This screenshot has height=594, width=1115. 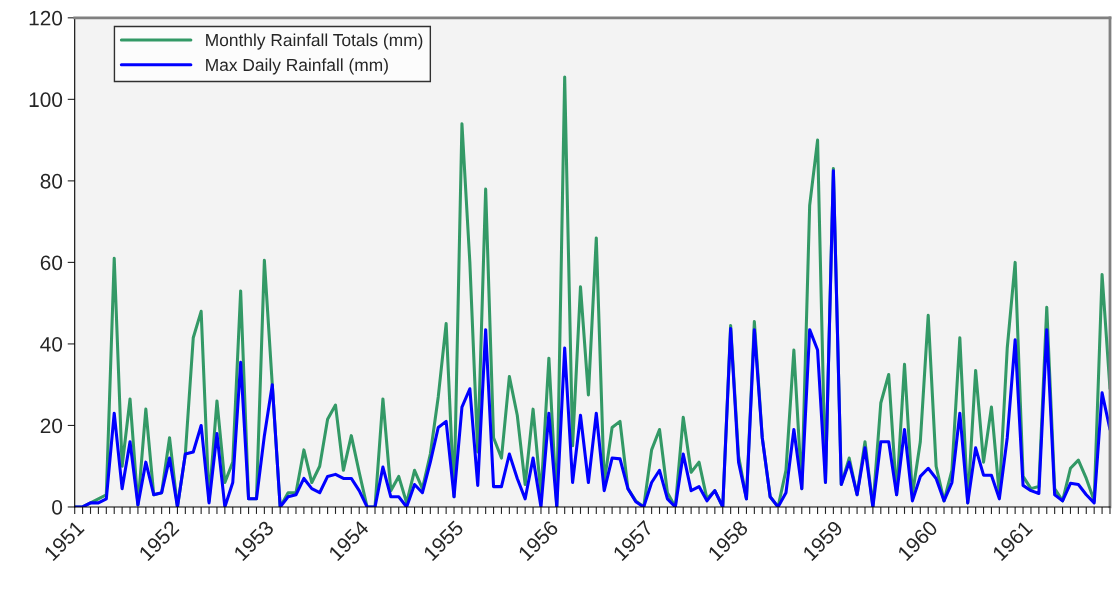 What do you see at coordinates (51, 426) in the screenshot?
I see `y-tick-label: 20` at bounding box center [51, 426].